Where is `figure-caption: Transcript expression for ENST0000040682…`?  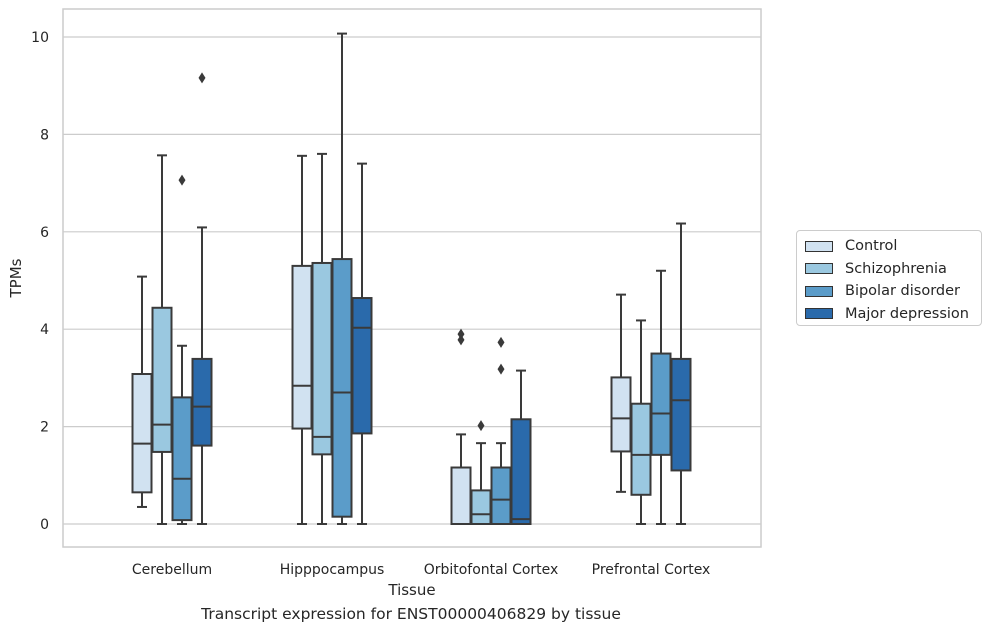
figure-caption: Transcript expression for ENST0000040682… is located at coordinates (411, 614).